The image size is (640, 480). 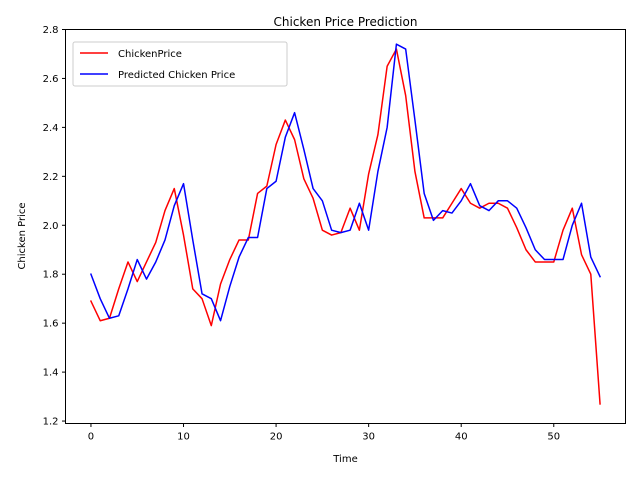 What do you see at coordinates (368, 437) in the screenshot?
I see `x-tick-label: 30` at bounding box center [368, 437].